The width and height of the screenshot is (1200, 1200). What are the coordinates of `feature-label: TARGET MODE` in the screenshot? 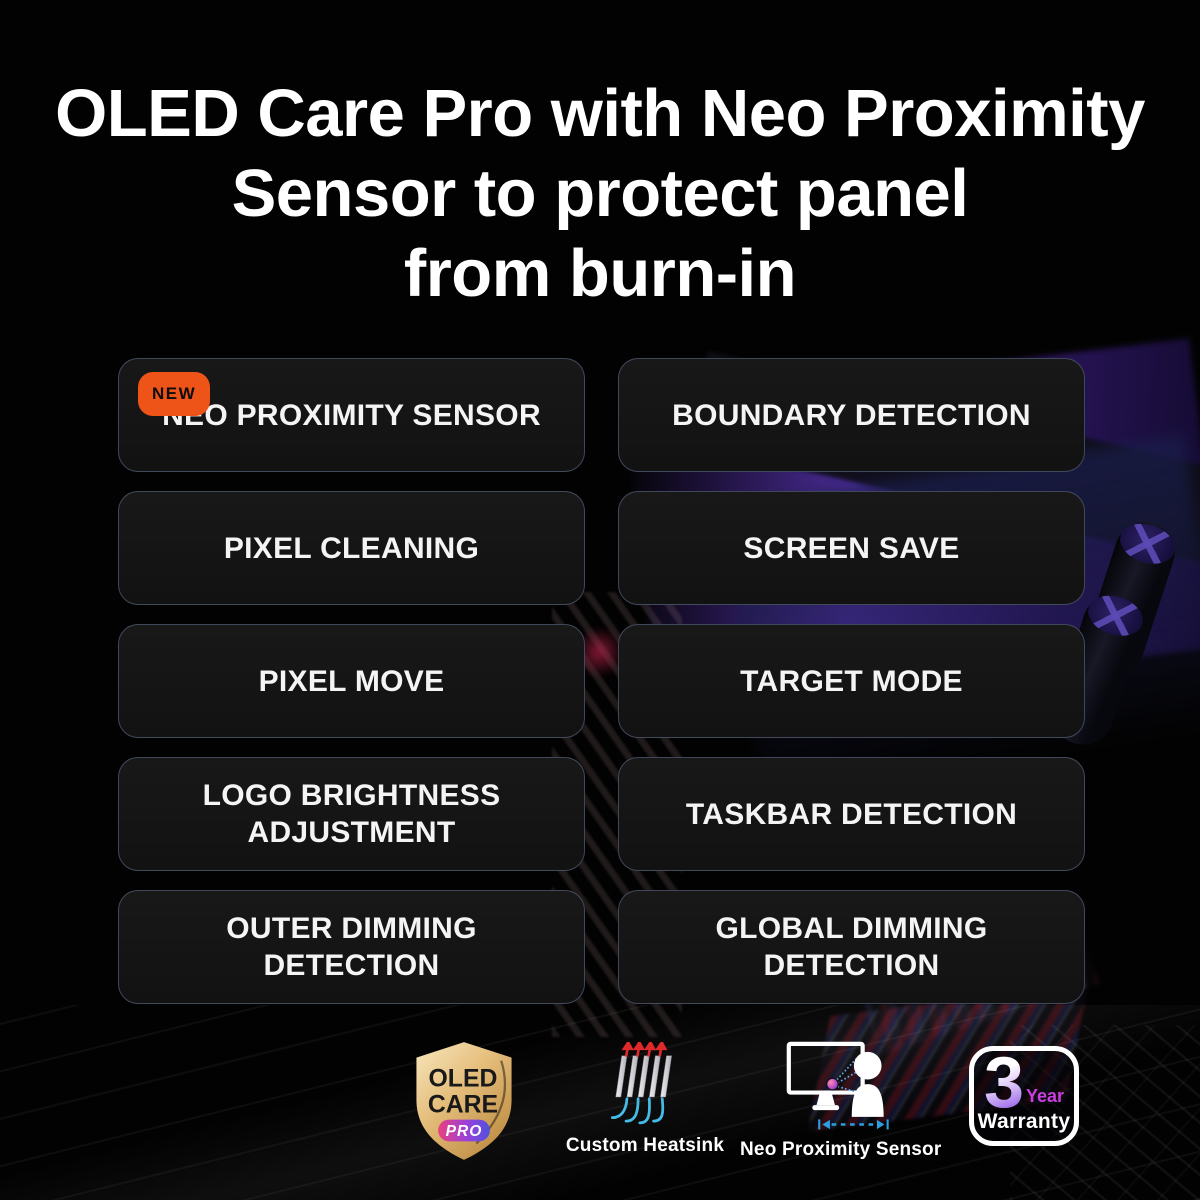 It's located at (851, 681).